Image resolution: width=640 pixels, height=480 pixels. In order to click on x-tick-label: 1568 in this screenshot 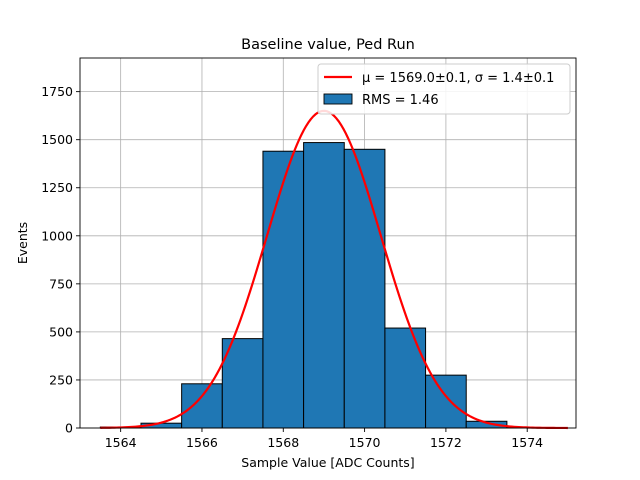, I will do `click(283, 442)`.